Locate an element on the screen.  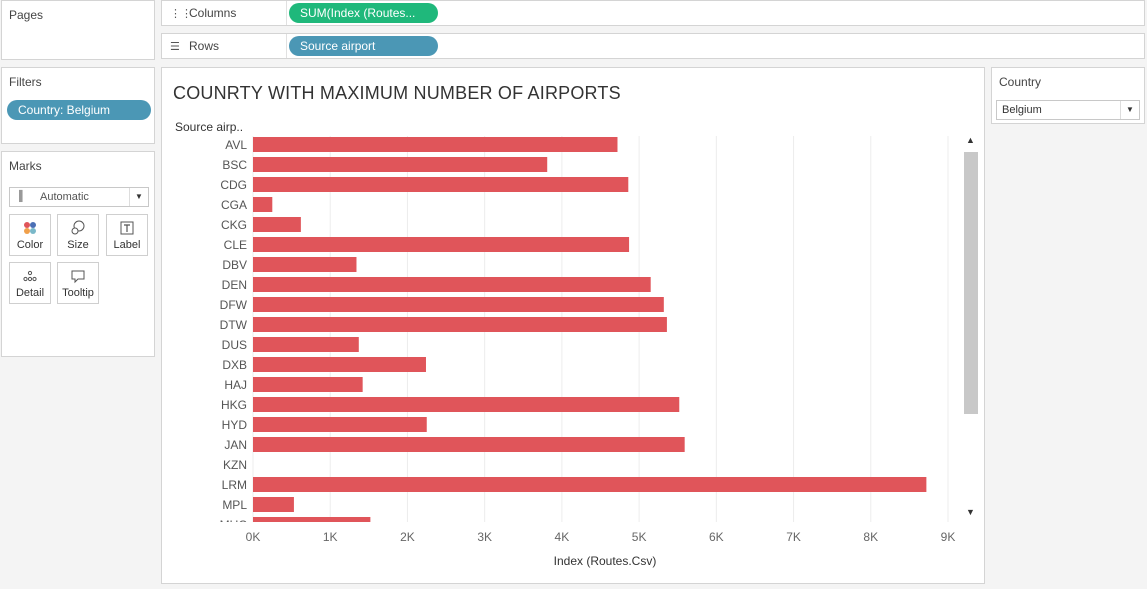
marks-label-button: Label is located at coordinates (127, 235).